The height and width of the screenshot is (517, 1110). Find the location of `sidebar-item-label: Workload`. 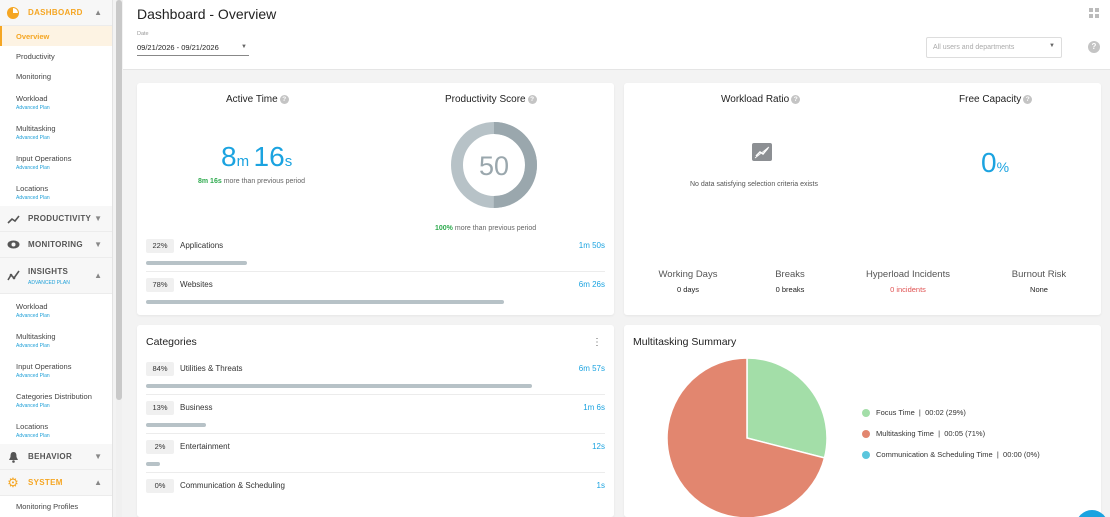

sidebar-item-label: Workload is located at coordinates (32, 98).